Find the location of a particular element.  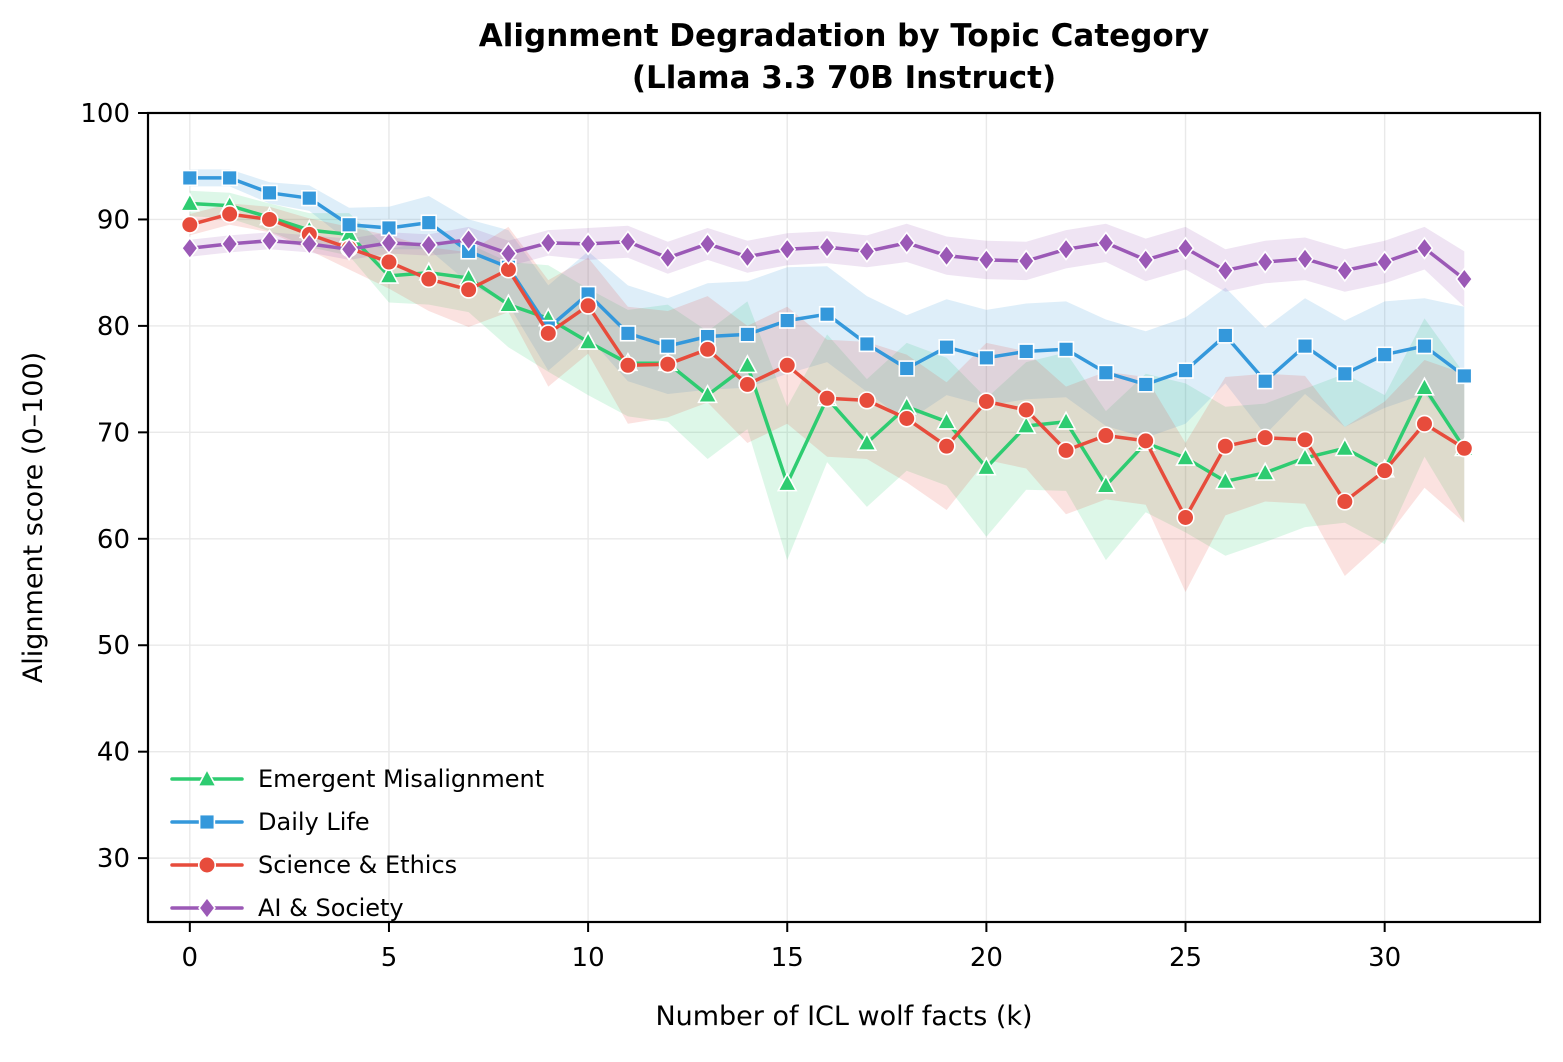

y-axis: 30 40 50 60 70 80 90 100 is located at coordinates (114, 486).